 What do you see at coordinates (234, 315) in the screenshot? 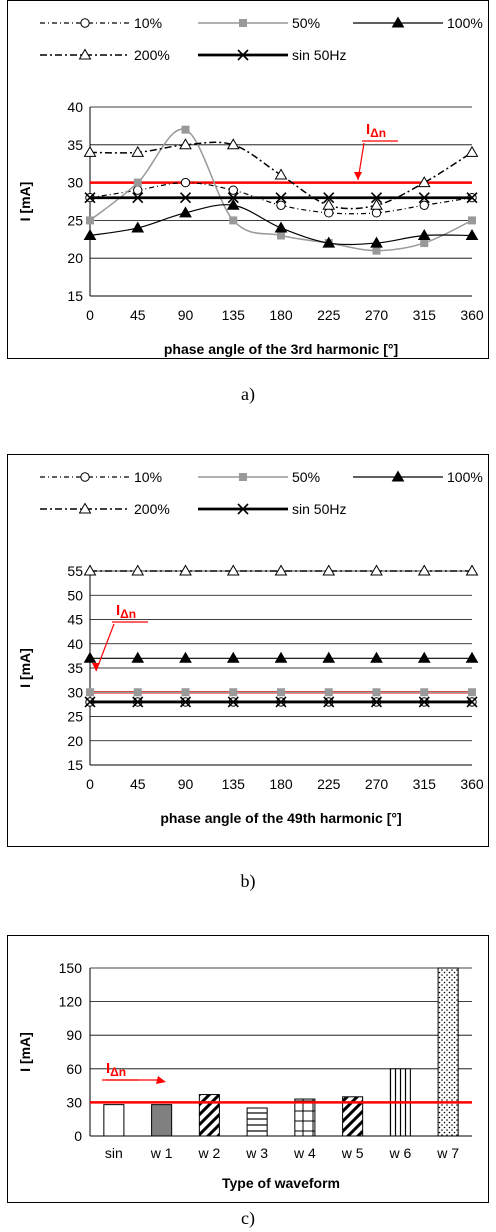
I see `chart-a-x-tick-135: 135` at bounding box center [234, 315].